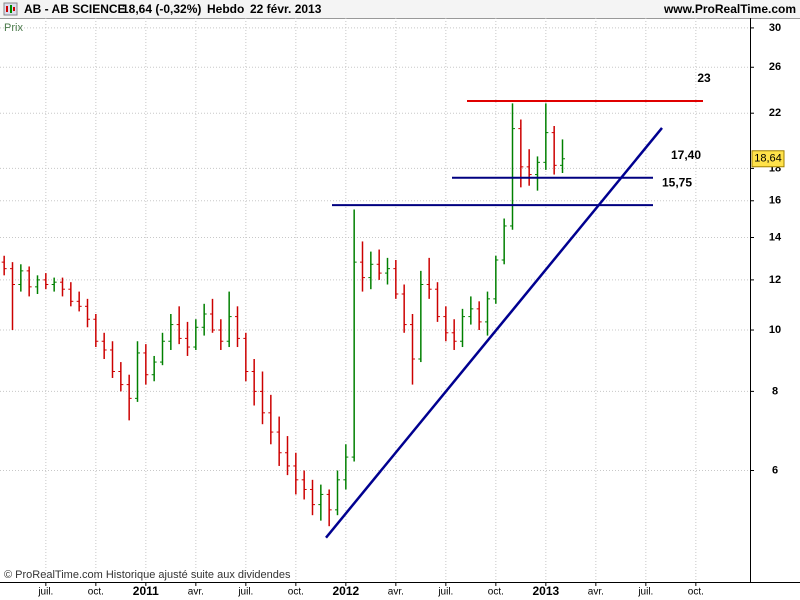  I want to click on last-price-box, so click(768, 159).